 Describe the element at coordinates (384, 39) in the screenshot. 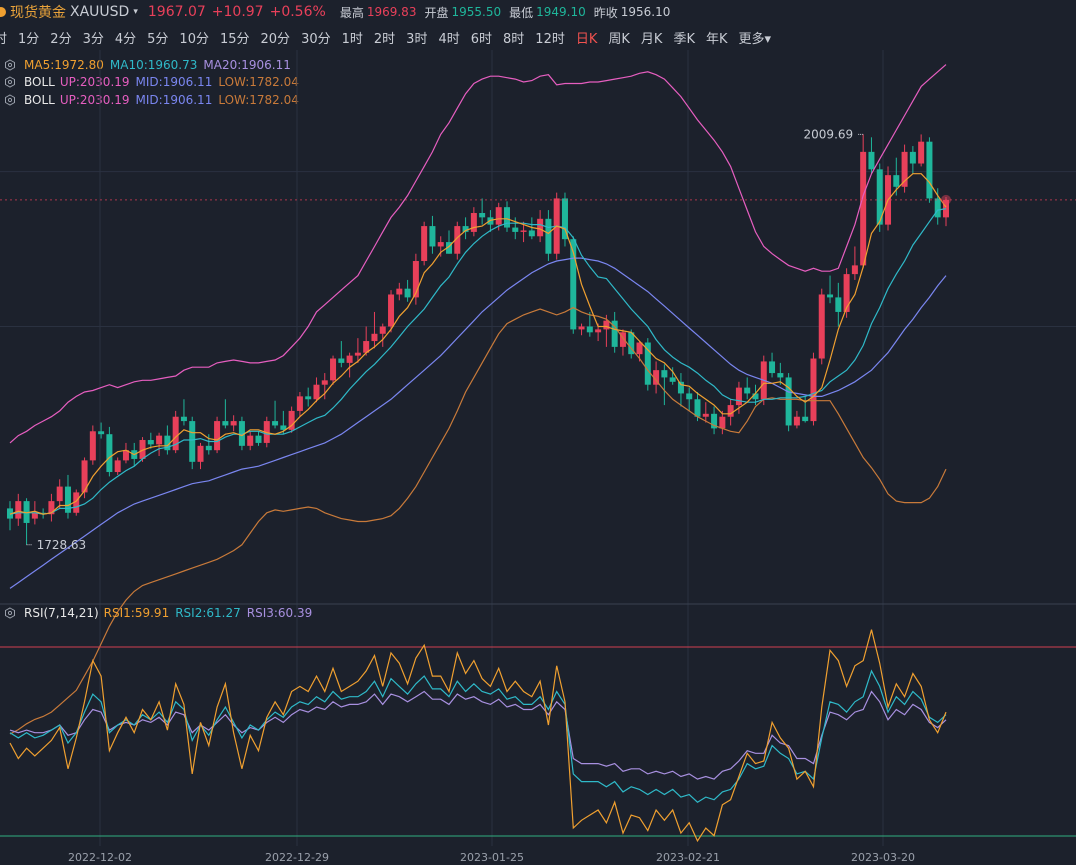

I see `tab-11: 2时` at that location.